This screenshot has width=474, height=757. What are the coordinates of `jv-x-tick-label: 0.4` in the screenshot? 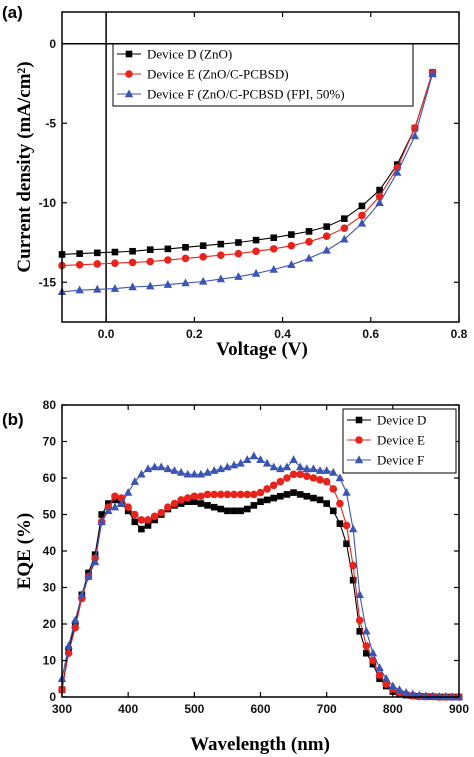 It's located at (282, 334).